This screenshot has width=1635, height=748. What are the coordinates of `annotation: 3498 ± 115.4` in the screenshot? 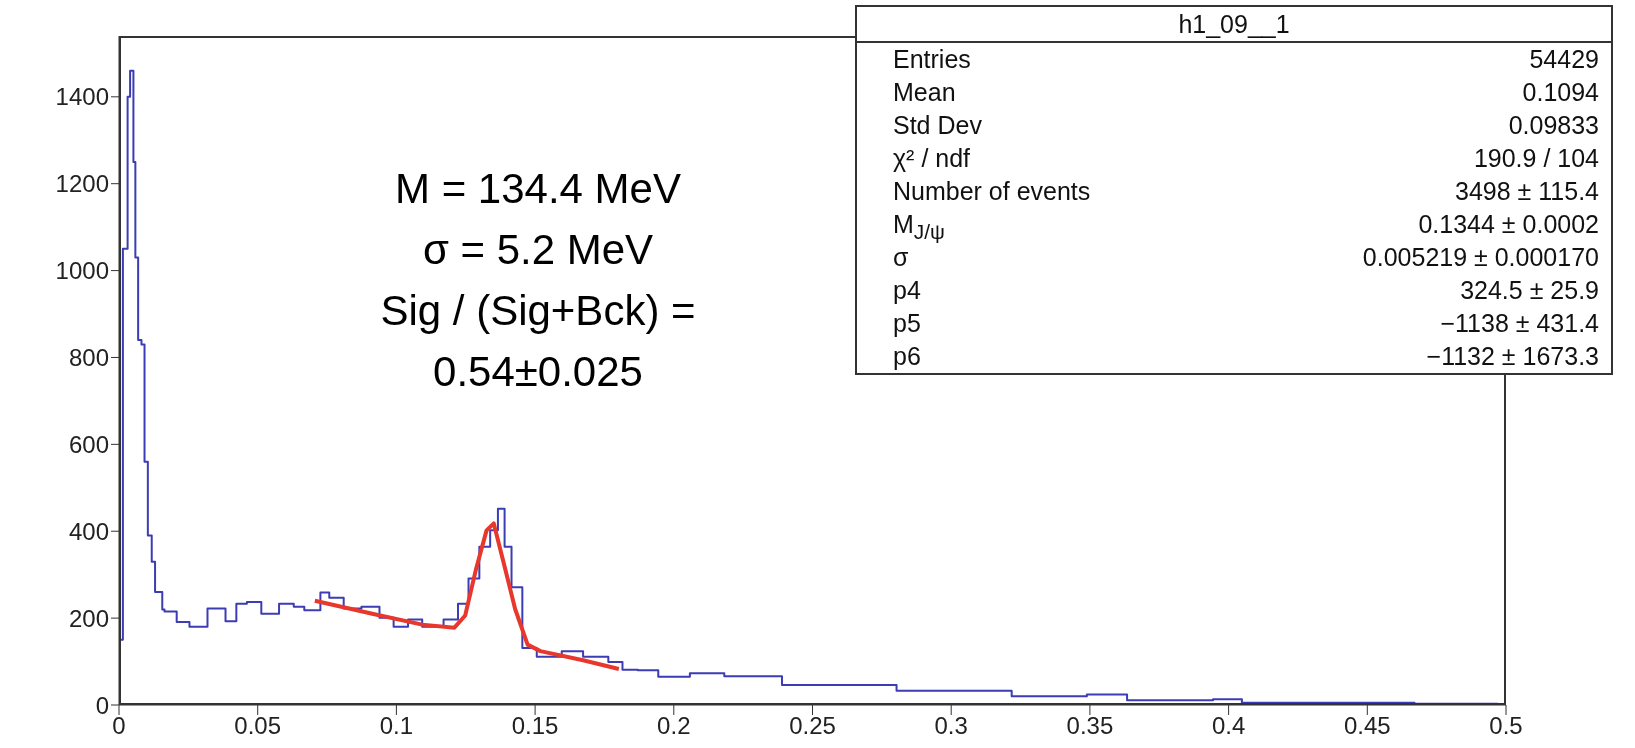 It's located at (1527, 191).